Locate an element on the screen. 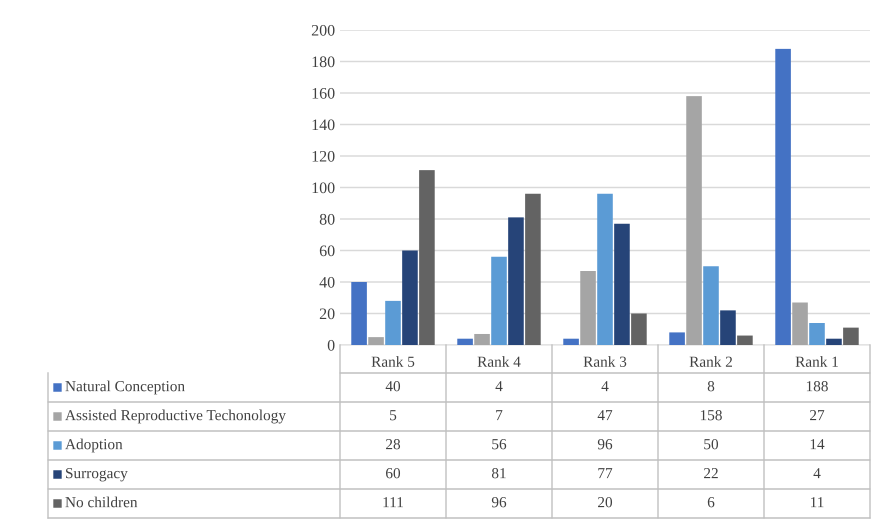  legend-label: Adoption is located at coordinates (93, 445).